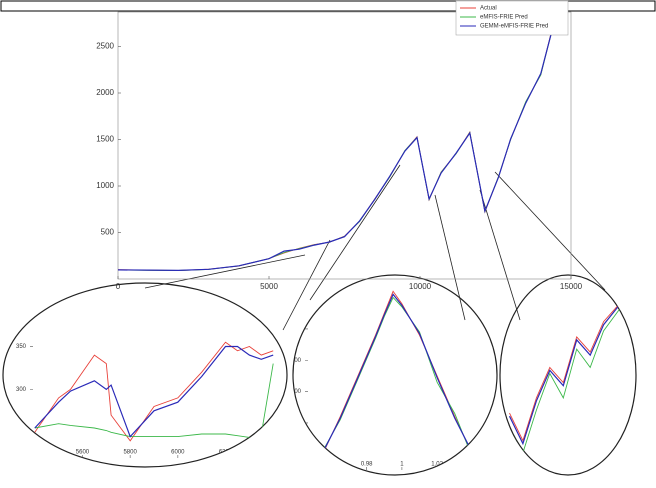  I want to click on top-border, so click(328, 6).